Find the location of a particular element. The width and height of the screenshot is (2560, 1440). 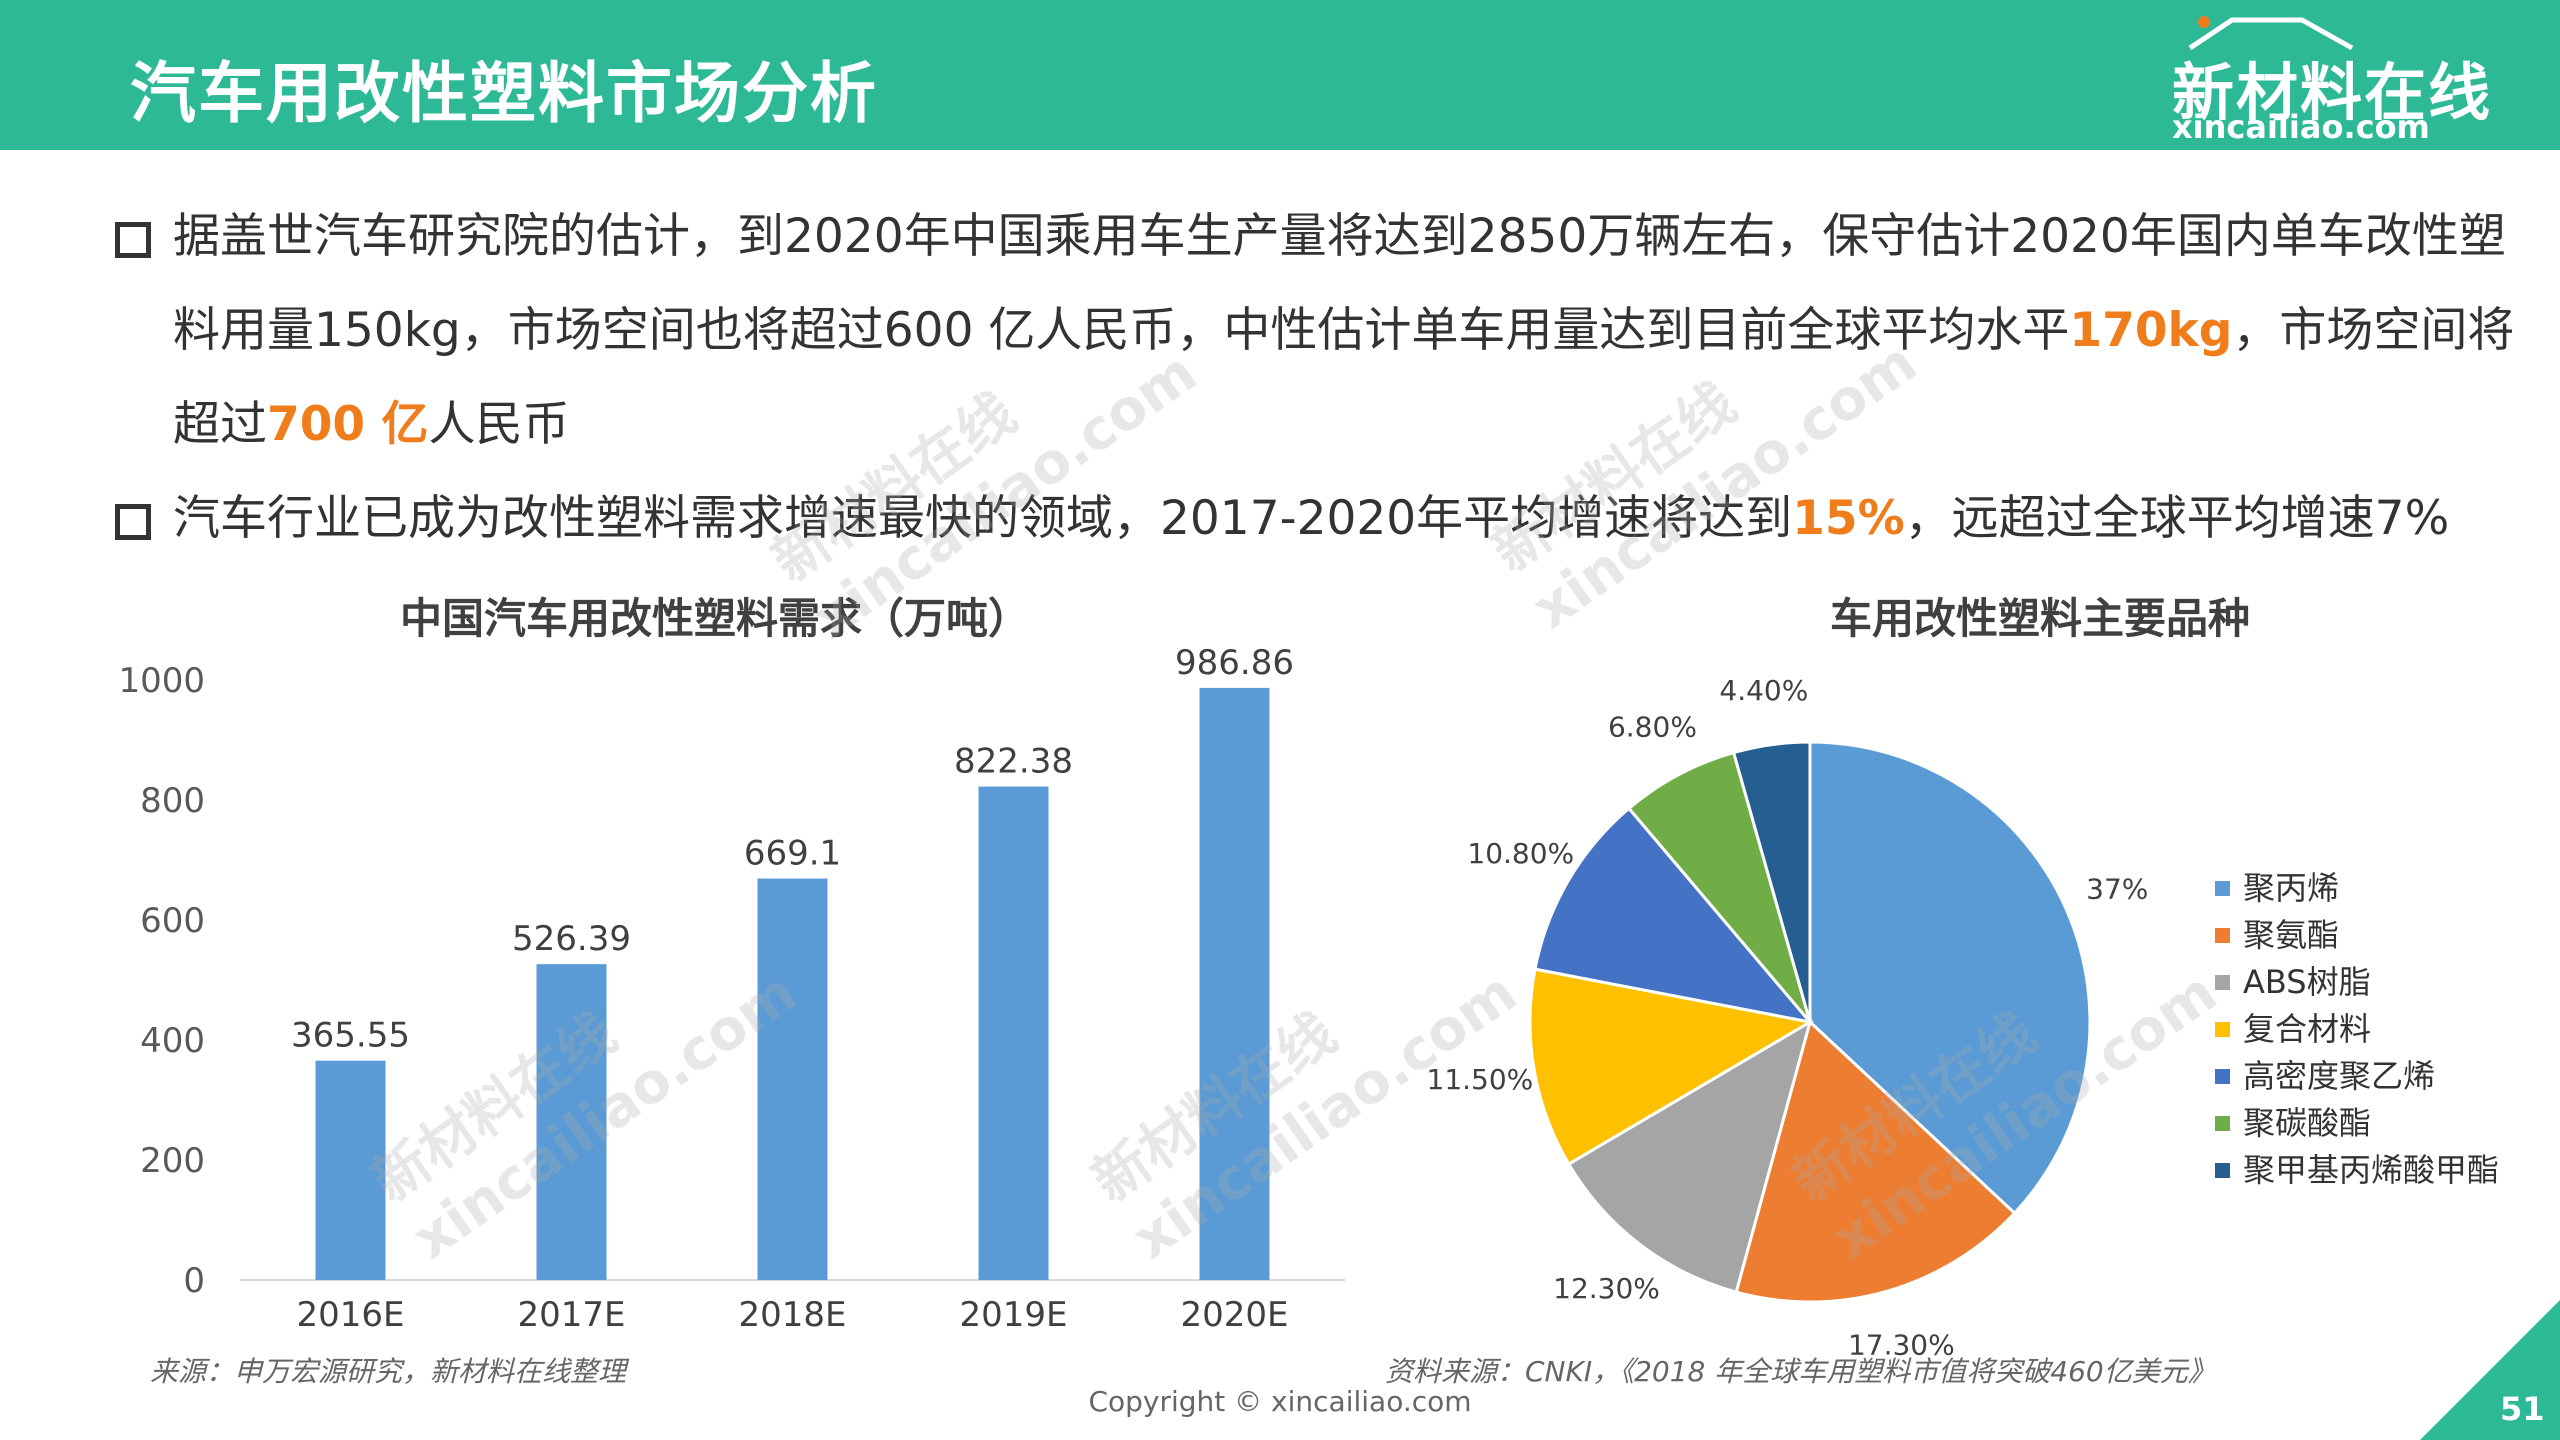

highlight-text: 170kg is located at coordinates (2151, 330).